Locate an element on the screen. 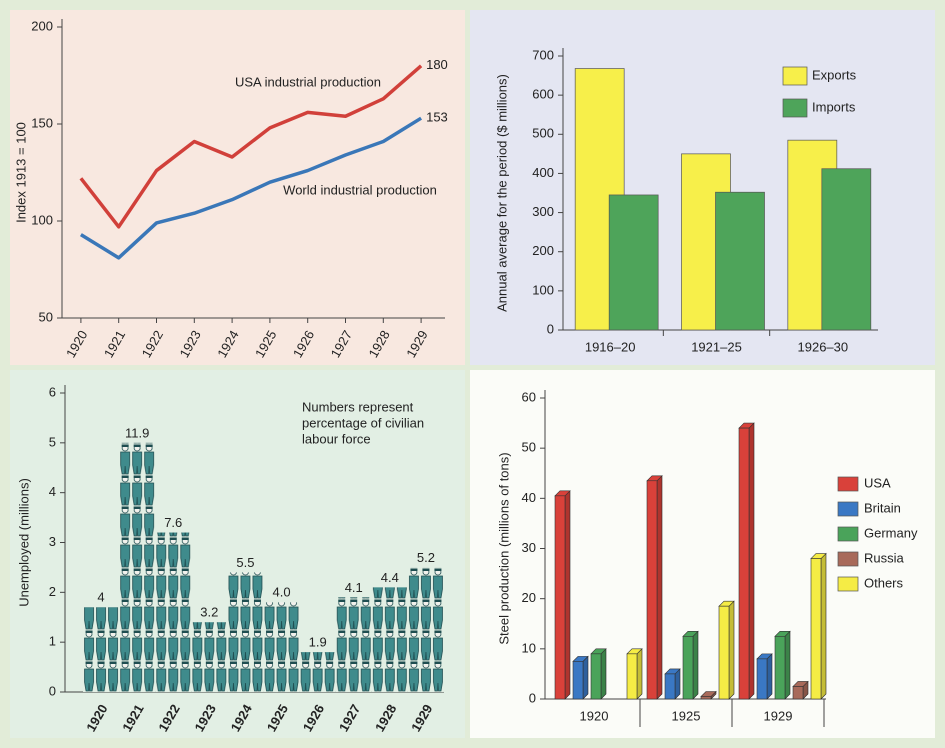 The image size is (945, 748). series-label: USA industrial production is located at coordinates (308, 81).